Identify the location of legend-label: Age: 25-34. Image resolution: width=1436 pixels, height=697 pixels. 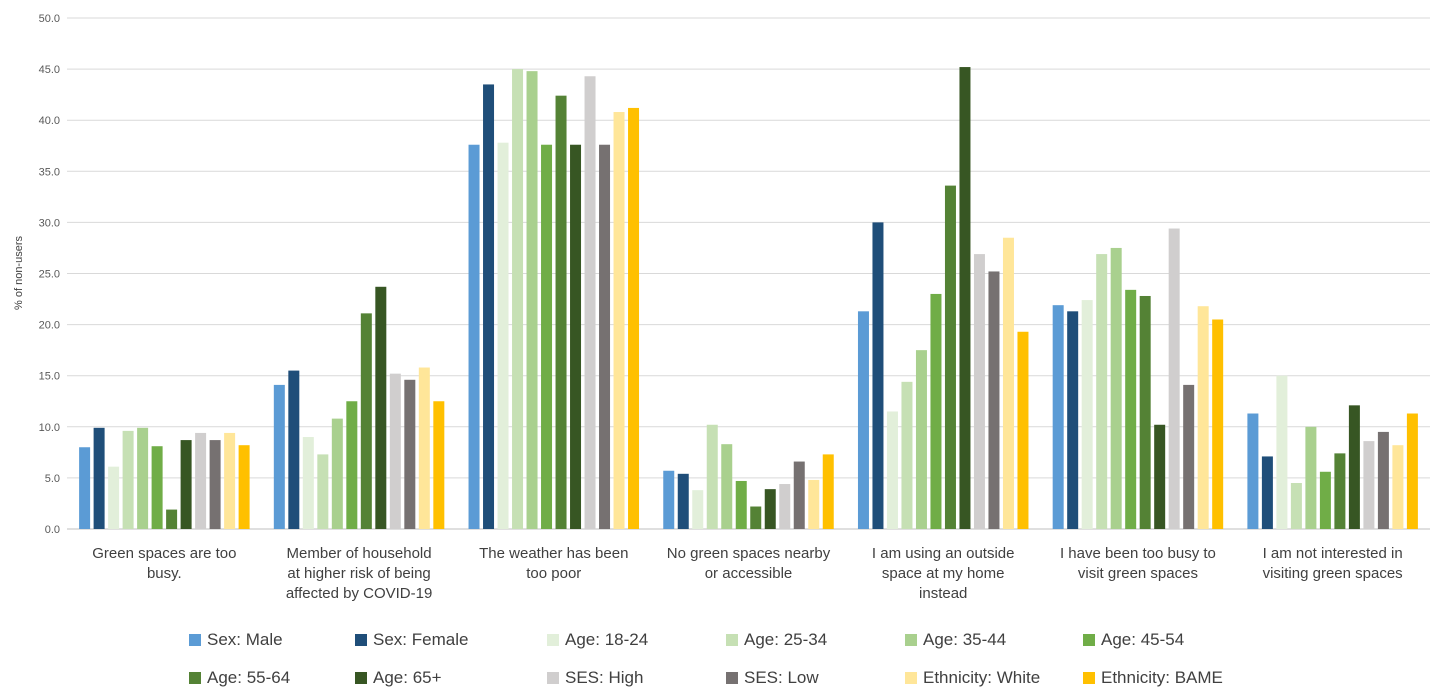
(785, 639).